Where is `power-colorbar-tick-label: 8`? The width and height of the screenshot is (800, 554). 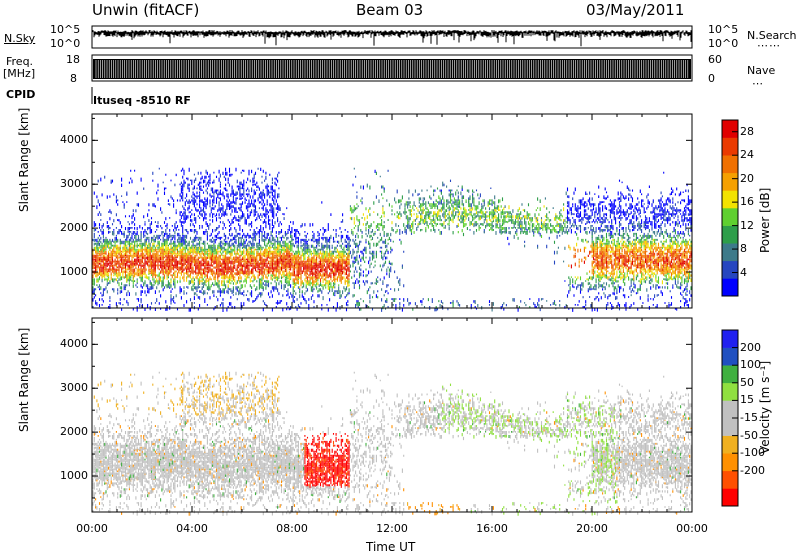 power-colorbar-tick-label: 8 is located at coordinates (743, 249).